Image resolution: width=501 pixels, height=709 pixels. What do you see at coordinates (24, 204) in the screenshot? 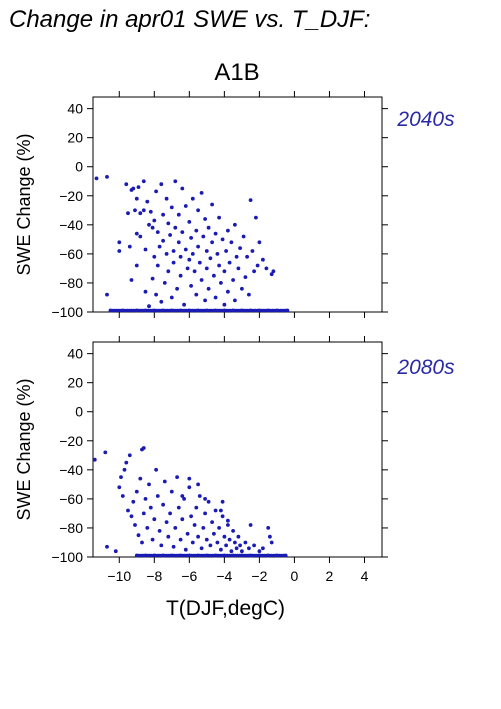
I see `y-axis-title: SWE Change (%)` at bounding box center [24, 204].